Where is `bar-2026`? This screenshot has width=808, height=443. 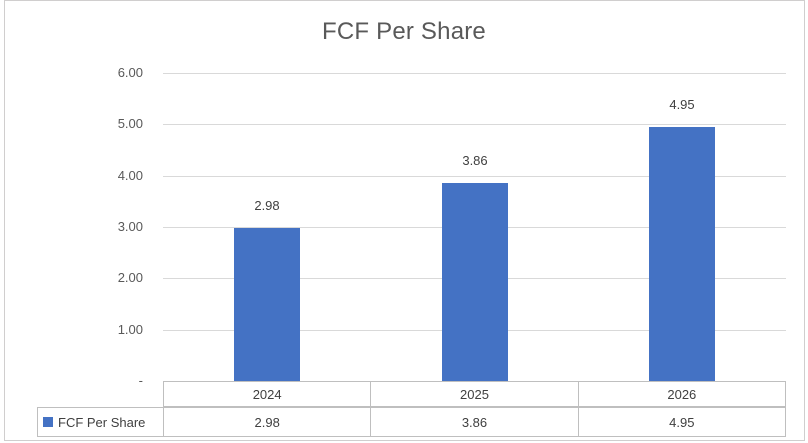
bar-2026 is located at coordinates (682, 254).